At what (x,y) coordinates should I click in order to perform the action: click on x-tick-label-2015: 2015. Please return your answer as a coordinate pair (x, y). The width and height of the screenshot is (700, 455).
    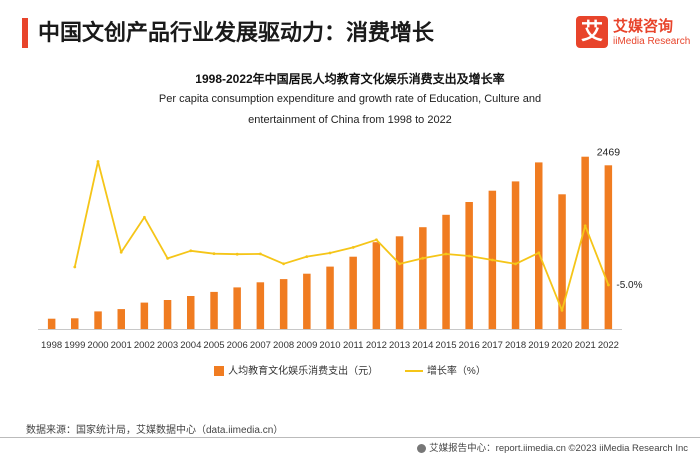
    Looking at the image, I should click on (445, 345).